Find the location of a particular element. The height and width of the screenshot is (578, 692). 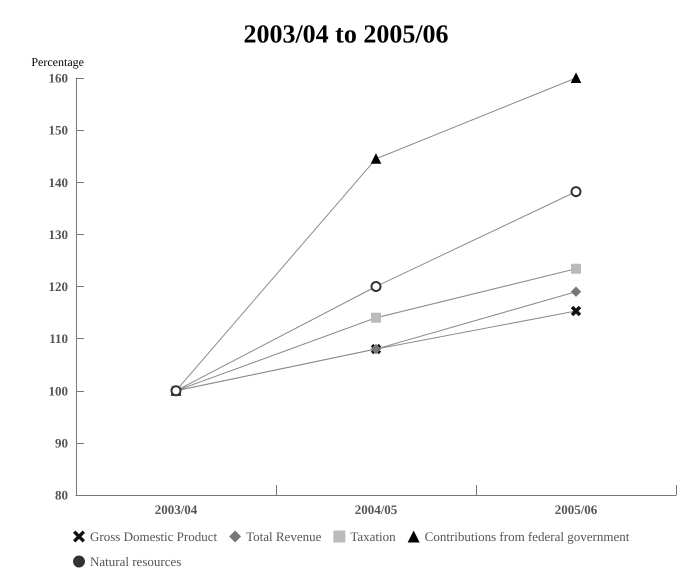

y-tick-label: 110 is located at coordinates (58, 338).